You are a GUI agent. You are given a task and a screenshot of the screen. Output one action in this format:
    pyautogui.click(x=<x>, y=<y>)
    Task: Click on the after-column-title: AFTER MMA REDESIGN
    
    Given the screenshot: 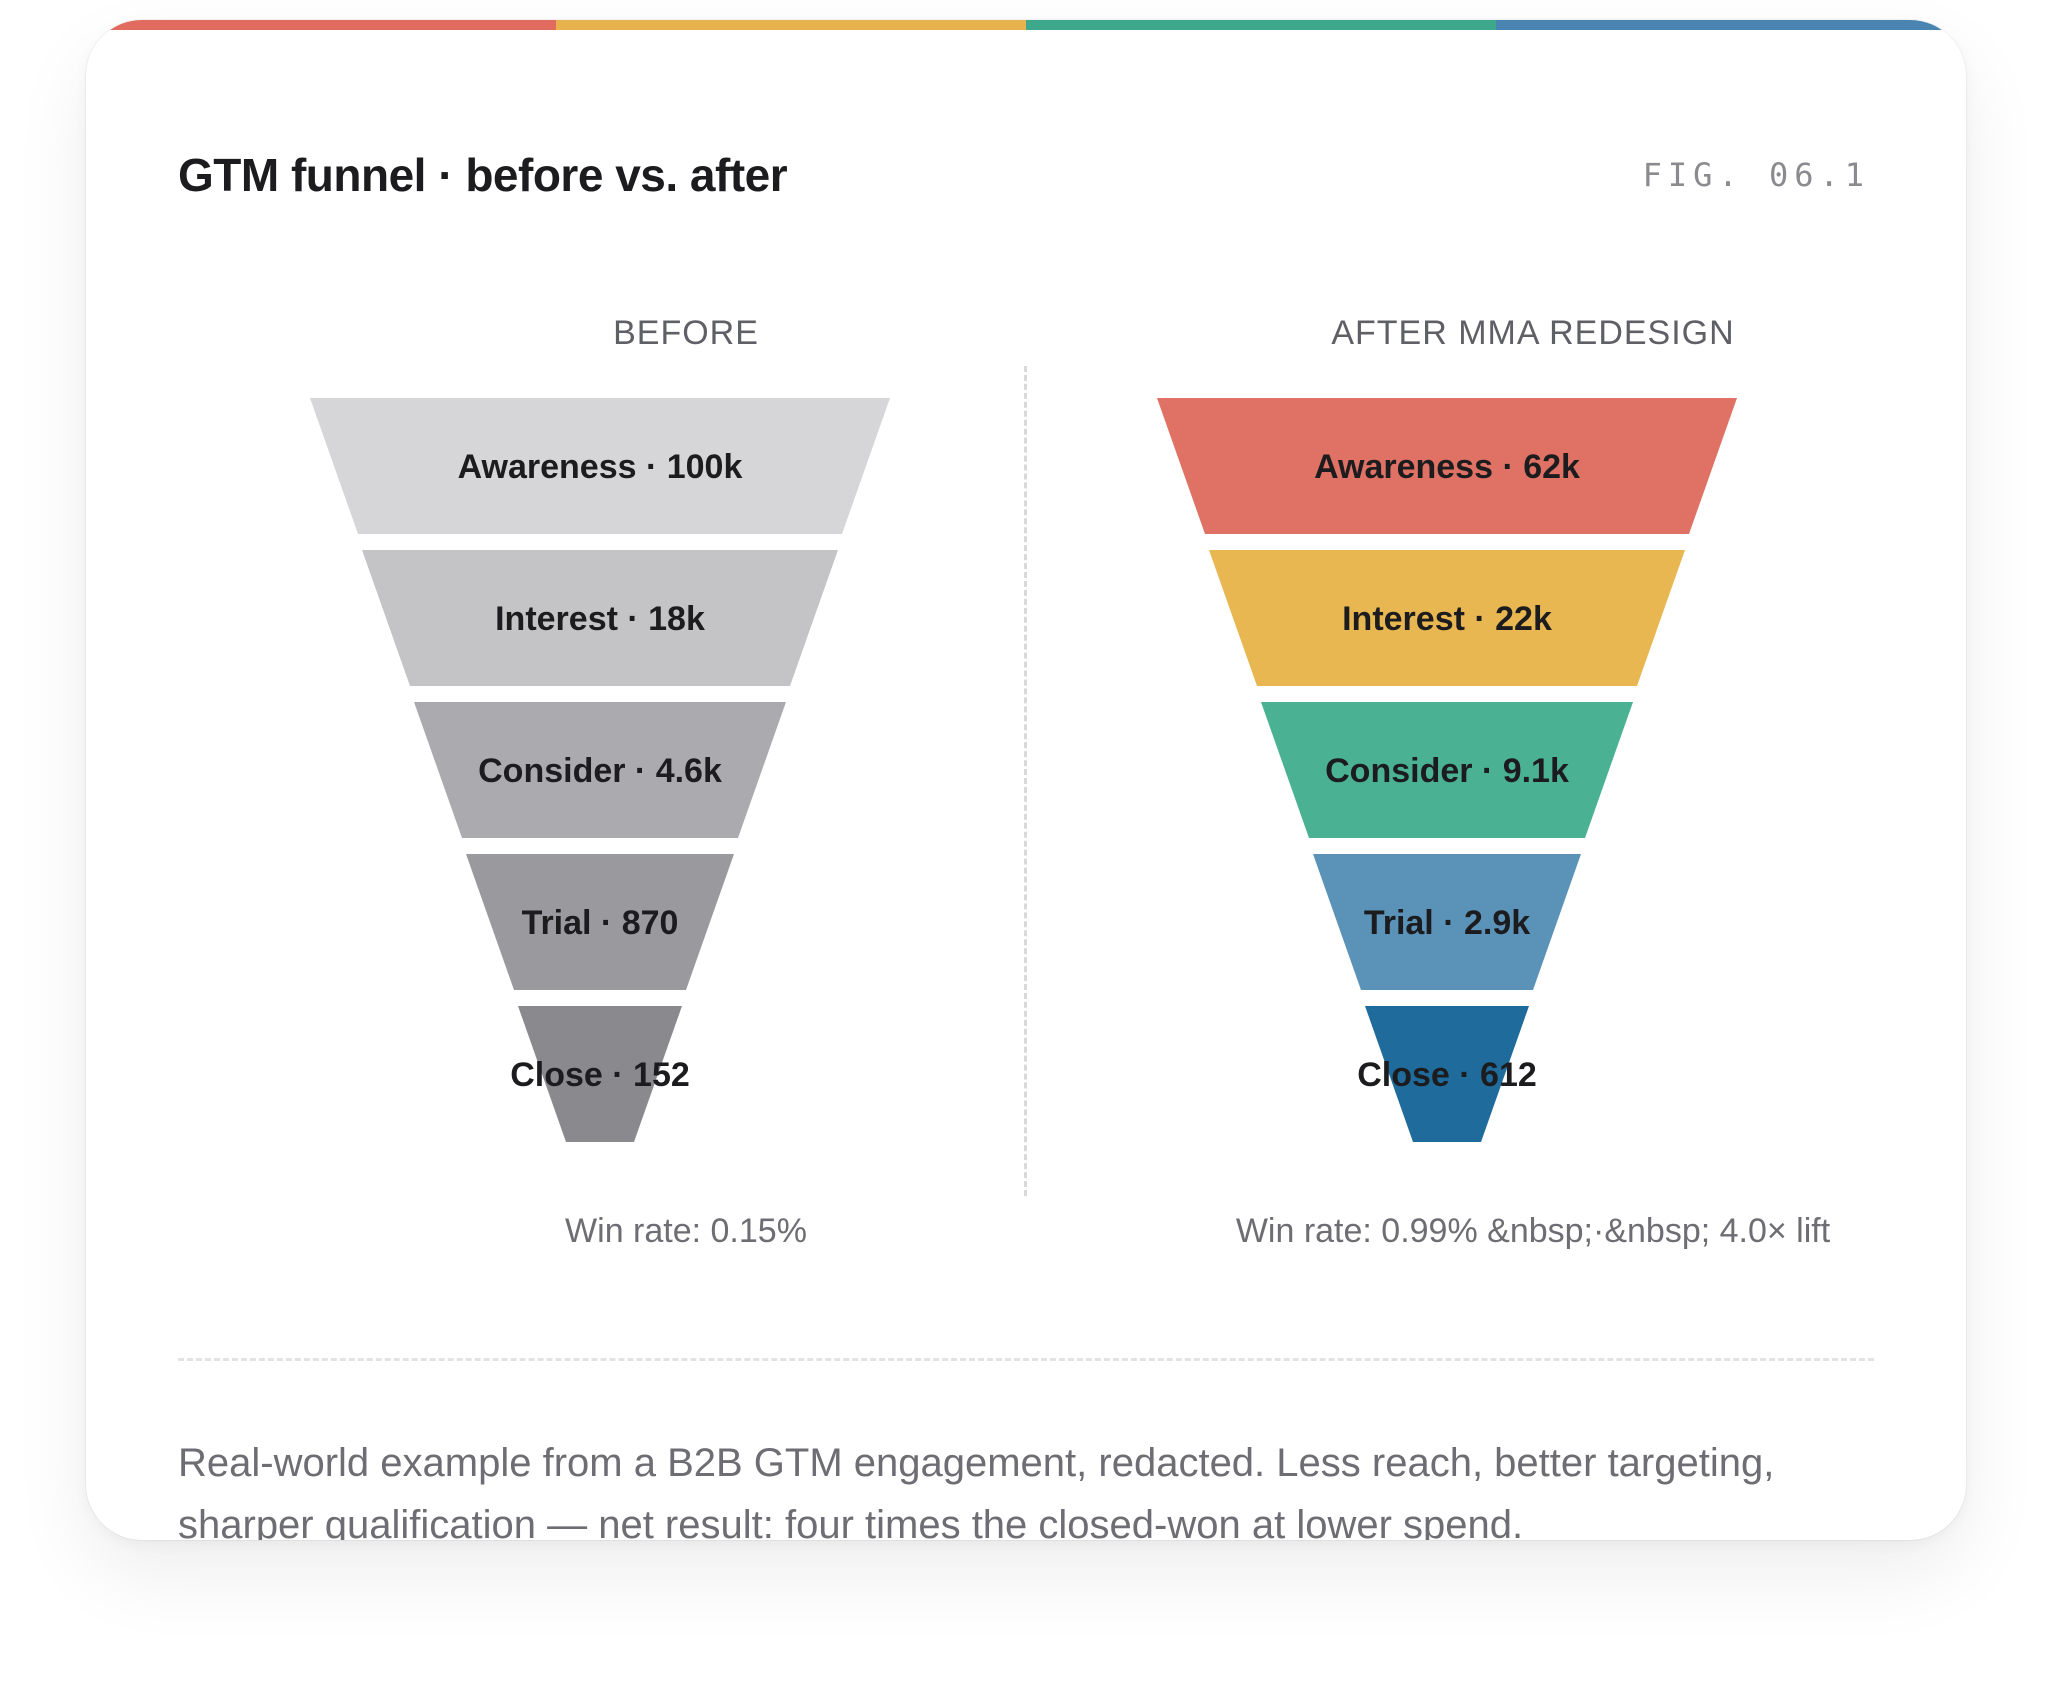 What is the action you would take?
    pyautogui.click(x=1533, y=333)
    